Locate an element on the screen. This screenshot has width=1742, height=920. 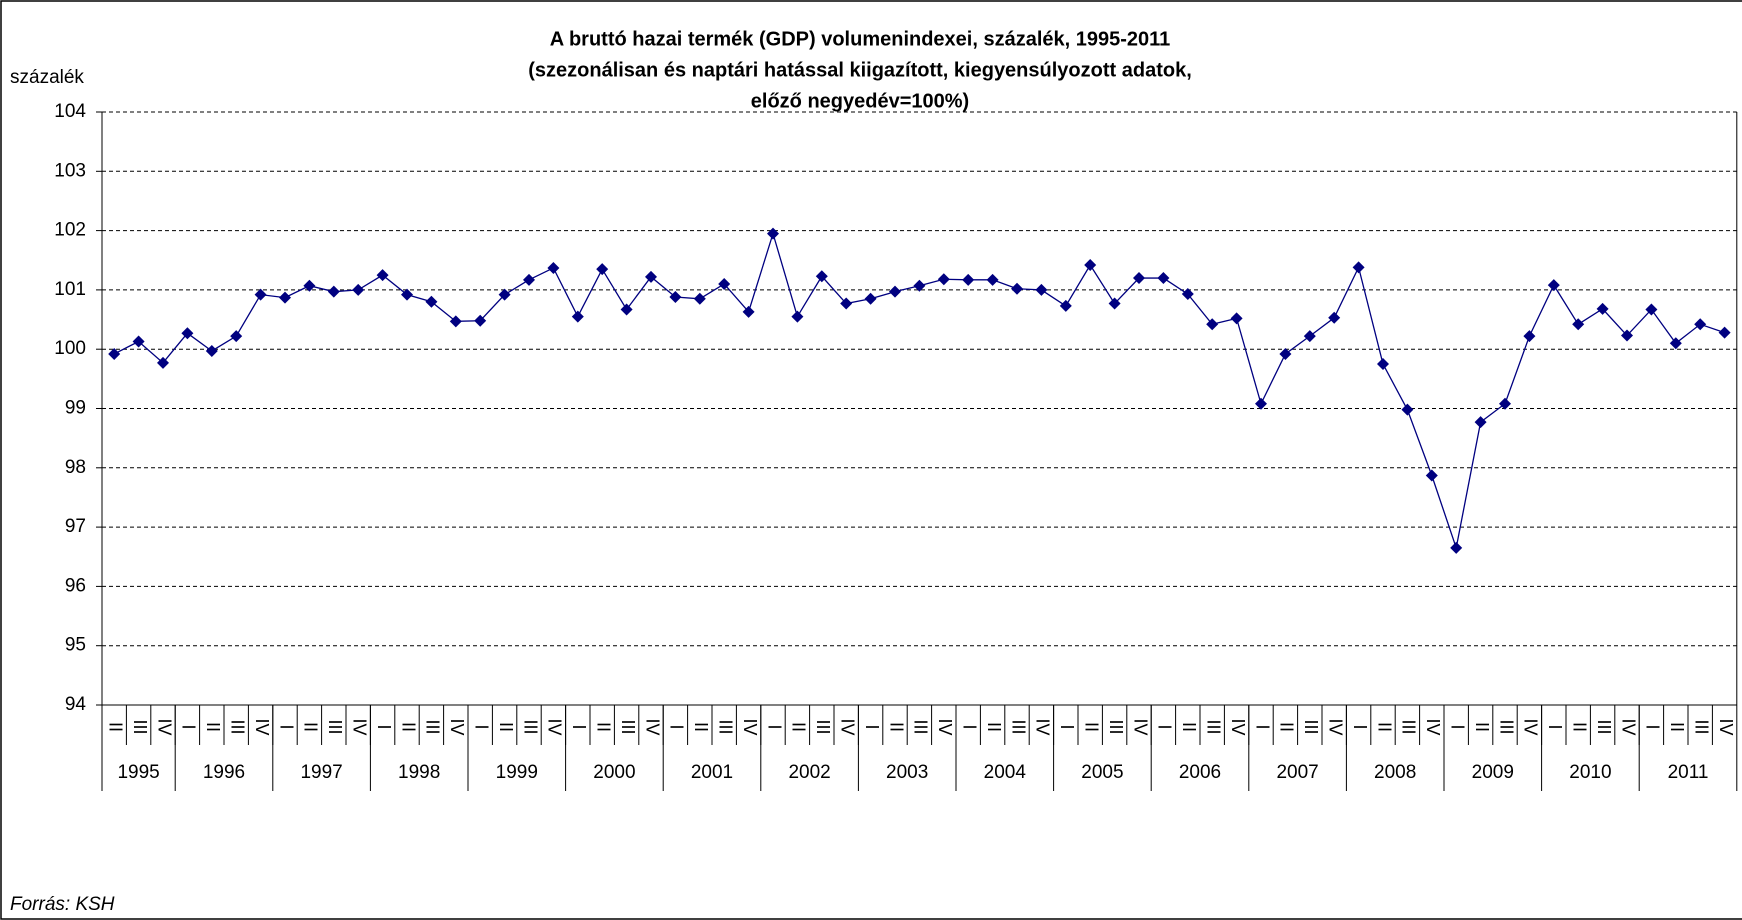
y-tick-label: 100 is located at coordinates (70, 348).